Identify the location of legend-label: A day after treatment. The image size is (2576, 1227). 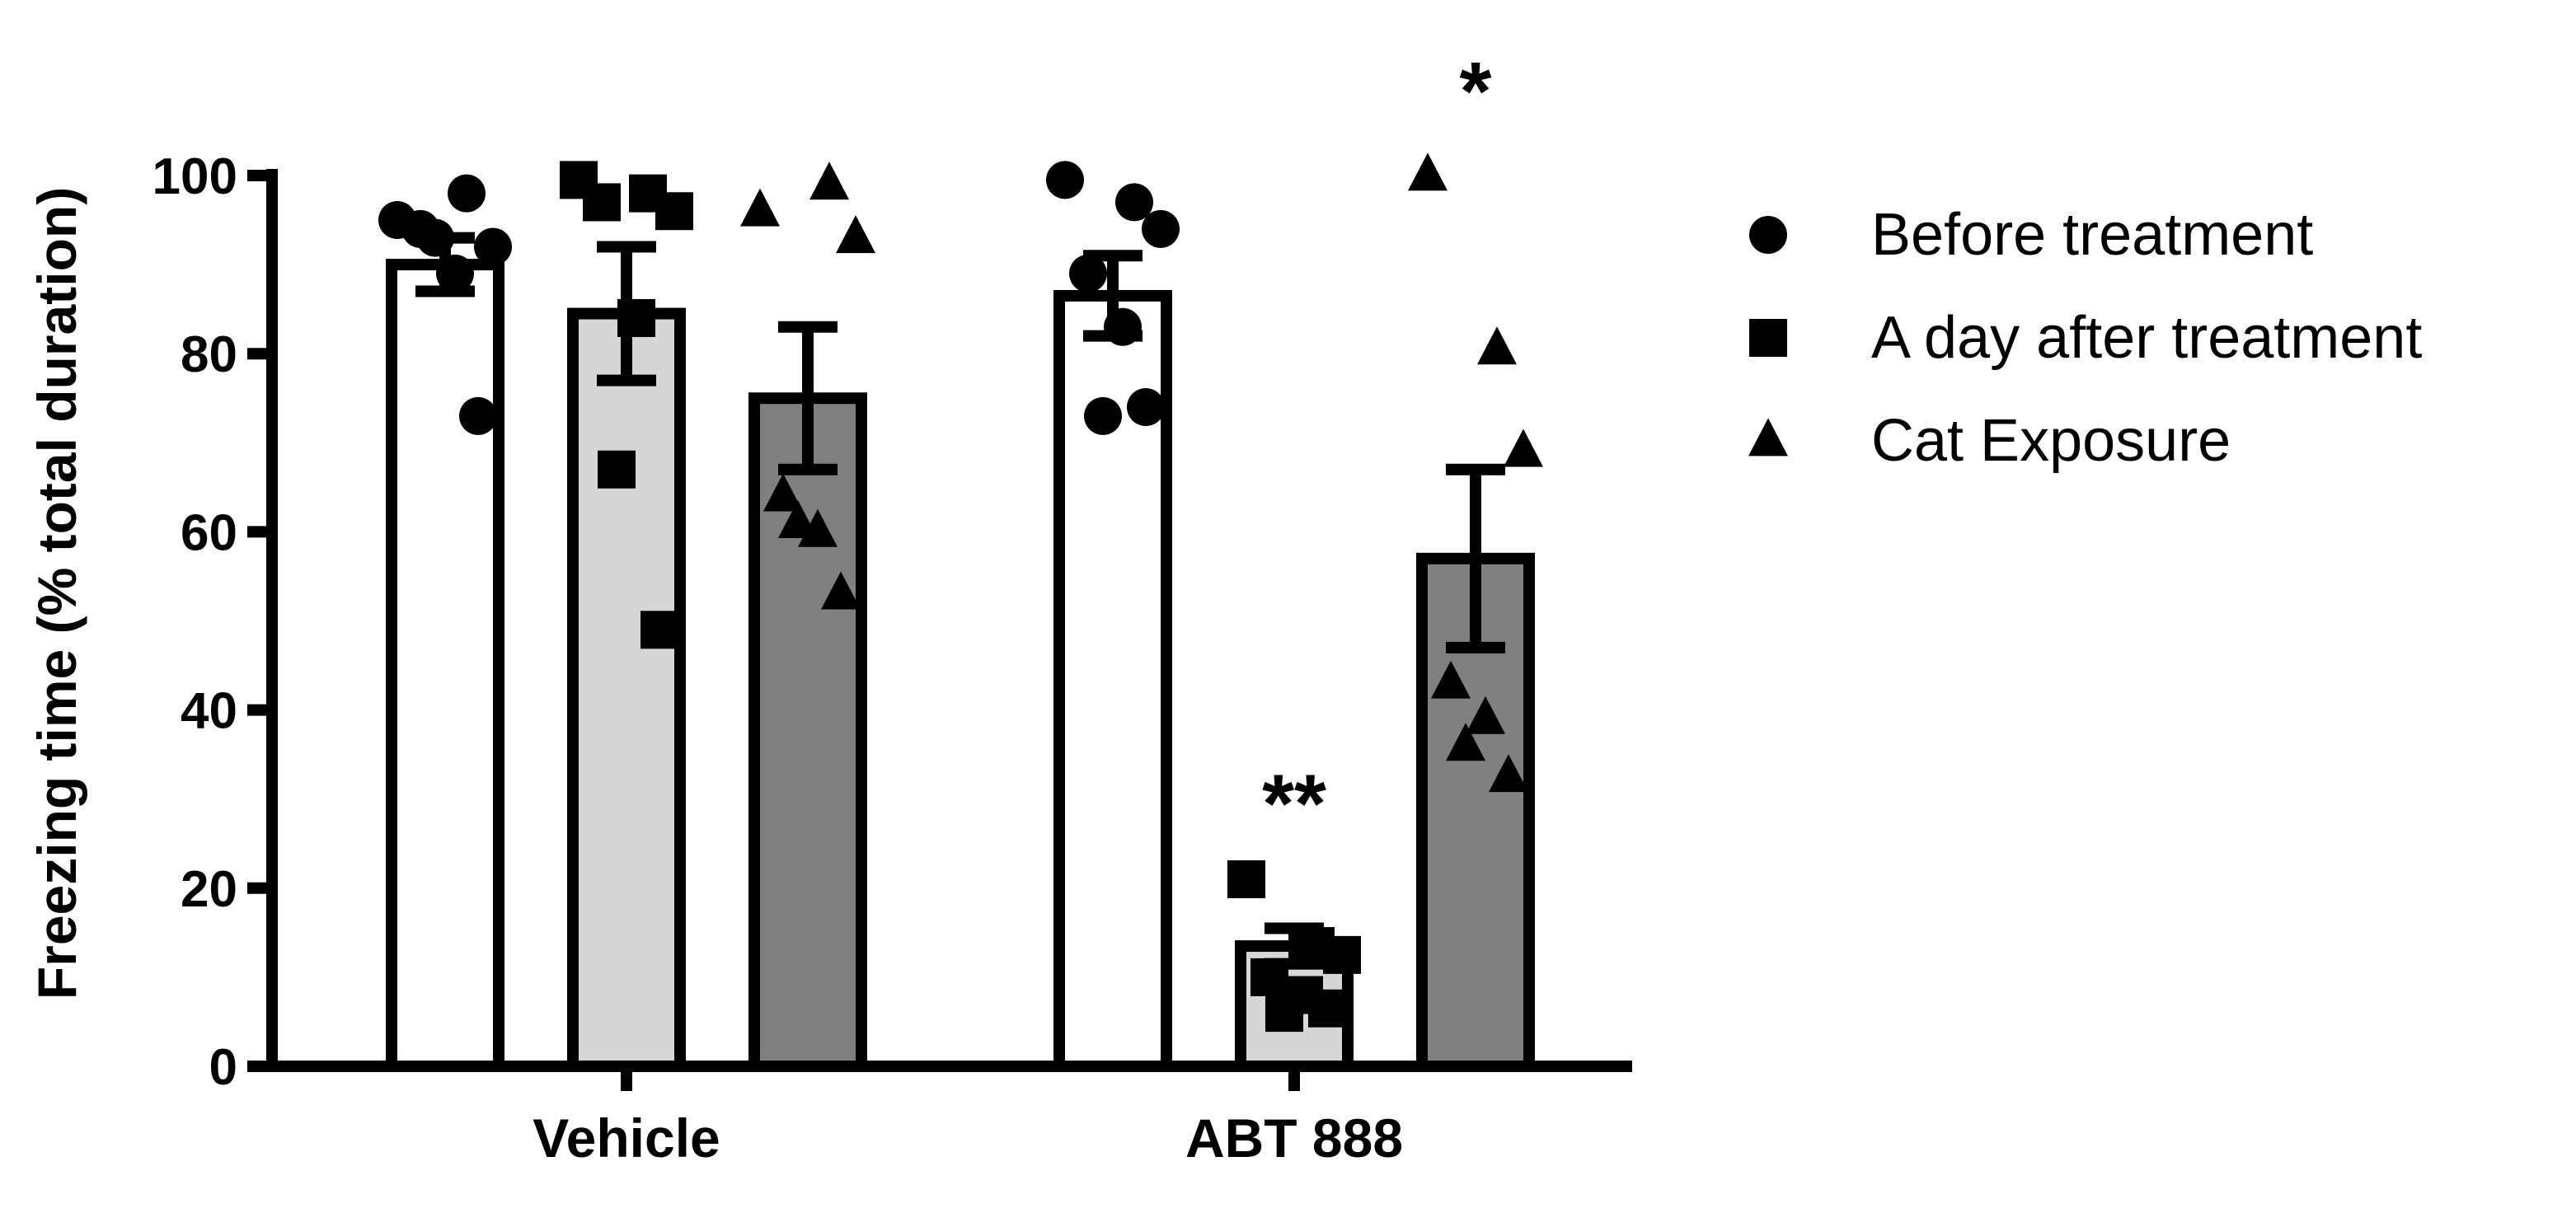
(2146, 338).